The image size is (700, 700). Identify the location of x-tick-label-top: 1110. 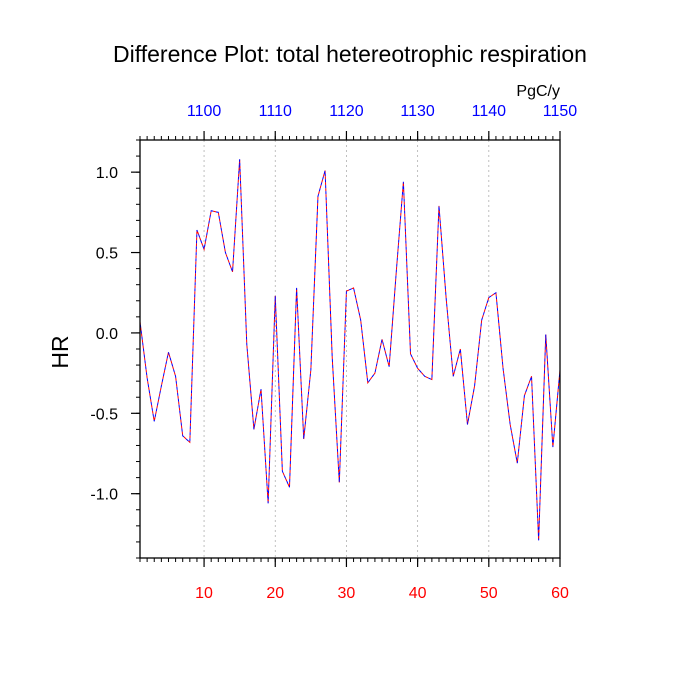
(275, 111).